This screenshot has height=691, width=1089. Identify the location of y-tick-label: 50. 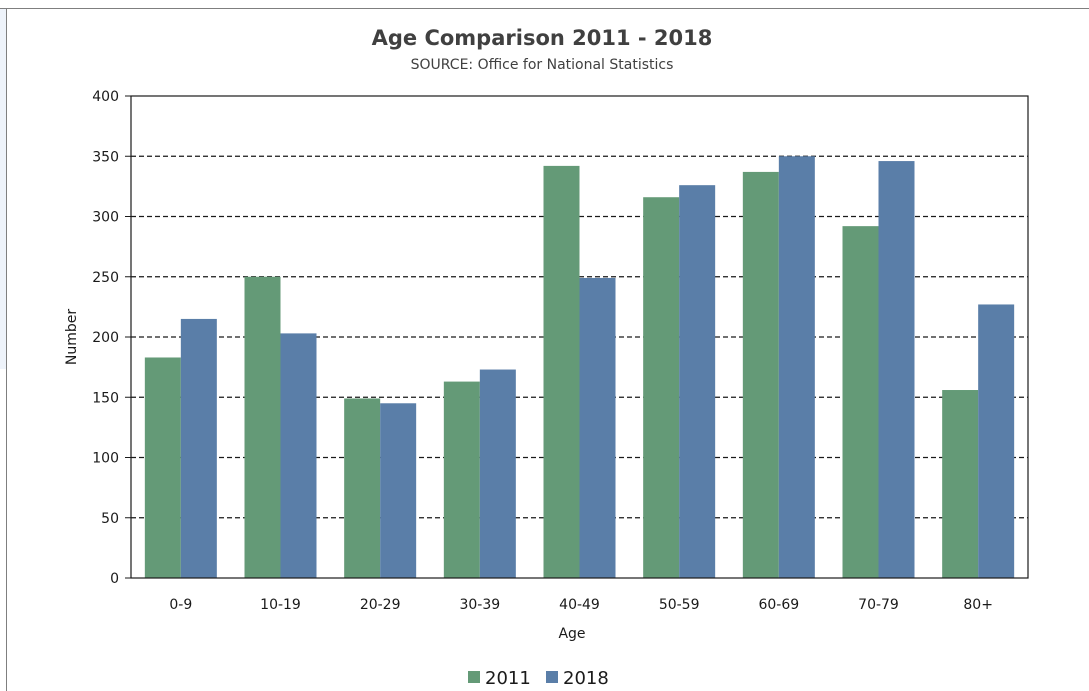
(110, 519).